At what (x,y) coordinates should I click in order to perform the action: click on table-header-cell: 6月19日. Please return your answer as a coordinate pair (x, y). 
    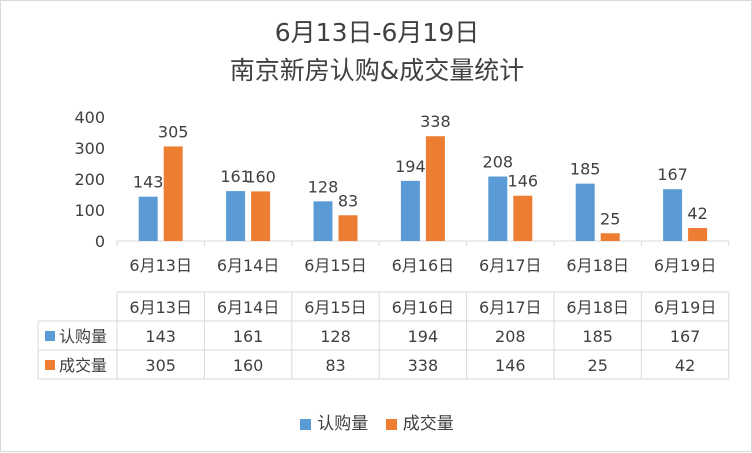
    Looking at the image, I should click on (685, 307).